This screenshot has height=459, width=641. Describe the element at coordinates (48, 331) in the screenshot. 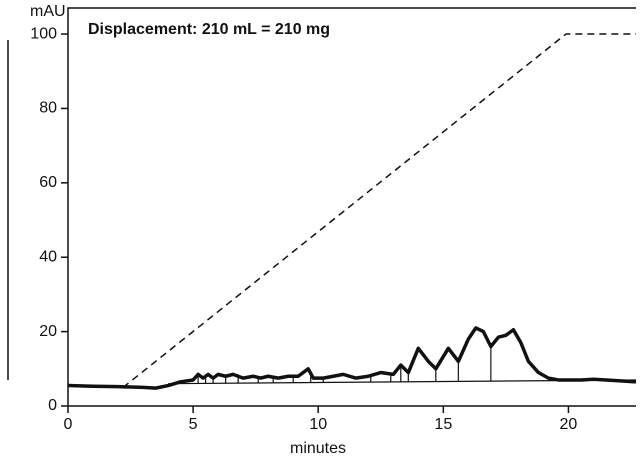

I see `y-tick-label: 20` at that location.